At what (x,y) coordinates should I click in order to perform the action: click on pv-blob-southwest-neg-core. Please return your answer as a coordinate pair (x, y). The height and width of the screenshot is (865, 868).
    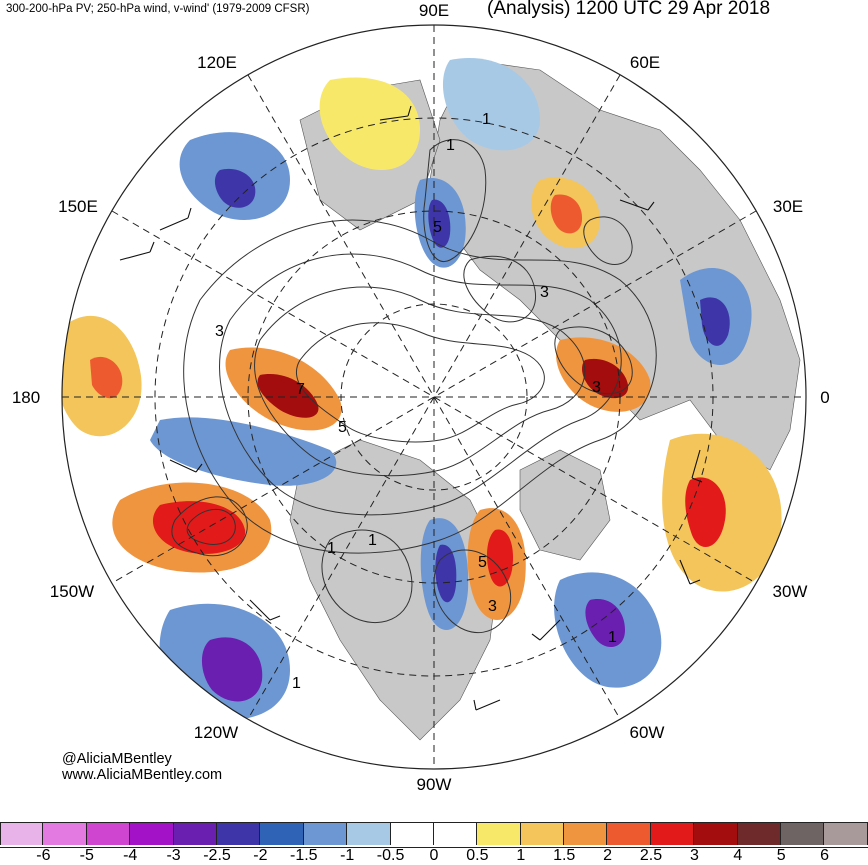
    Looking at the image, I should click on (232, 669).